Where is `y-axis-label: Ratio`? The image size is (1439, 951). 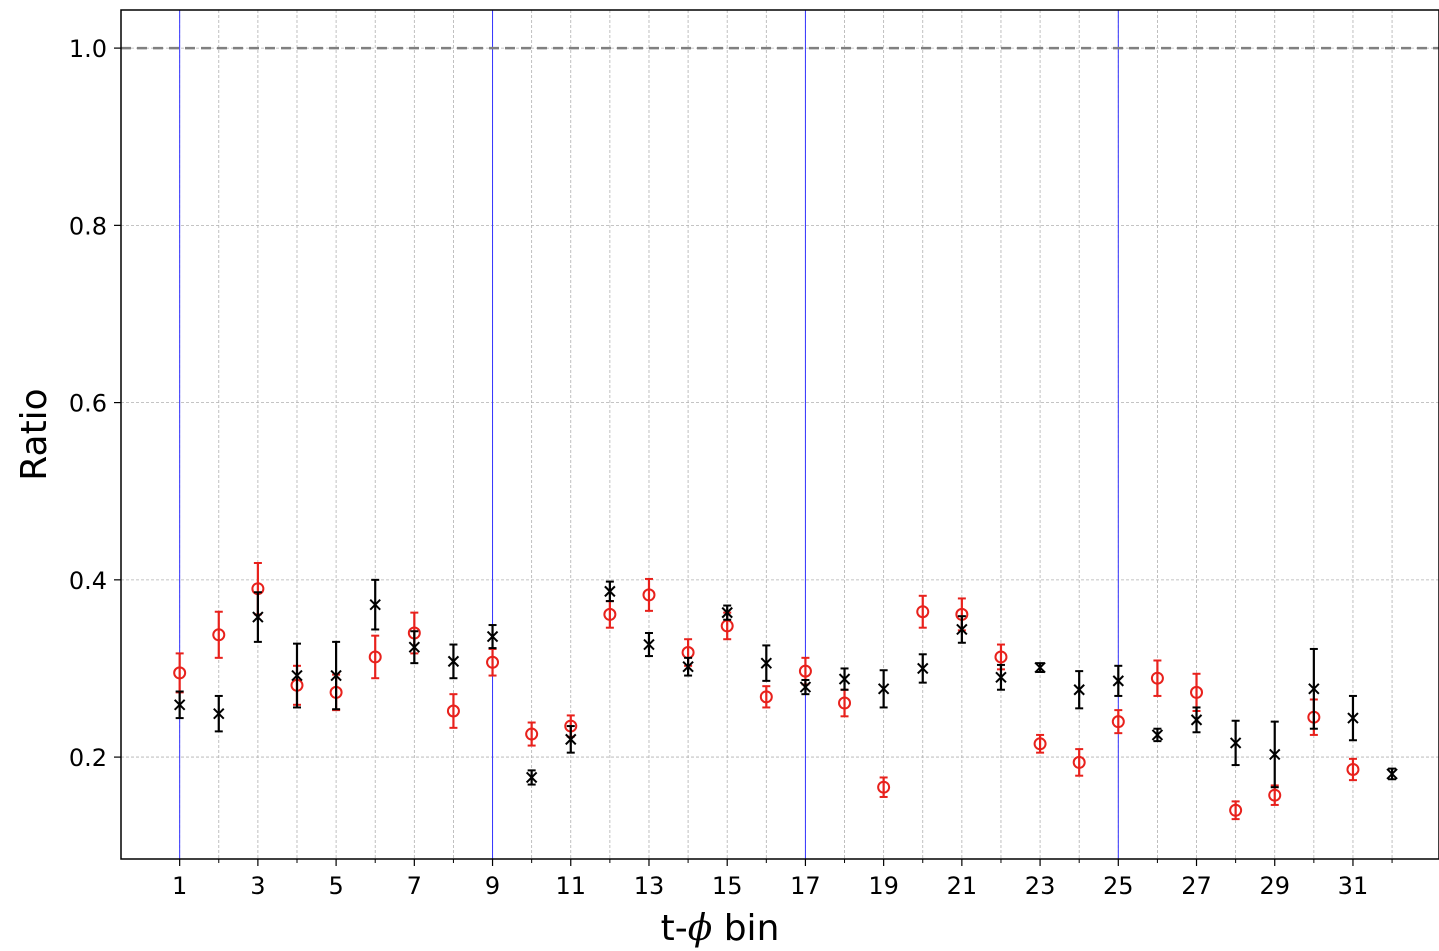 y-axis-label: Ratio is located at coordinates (34, 434).